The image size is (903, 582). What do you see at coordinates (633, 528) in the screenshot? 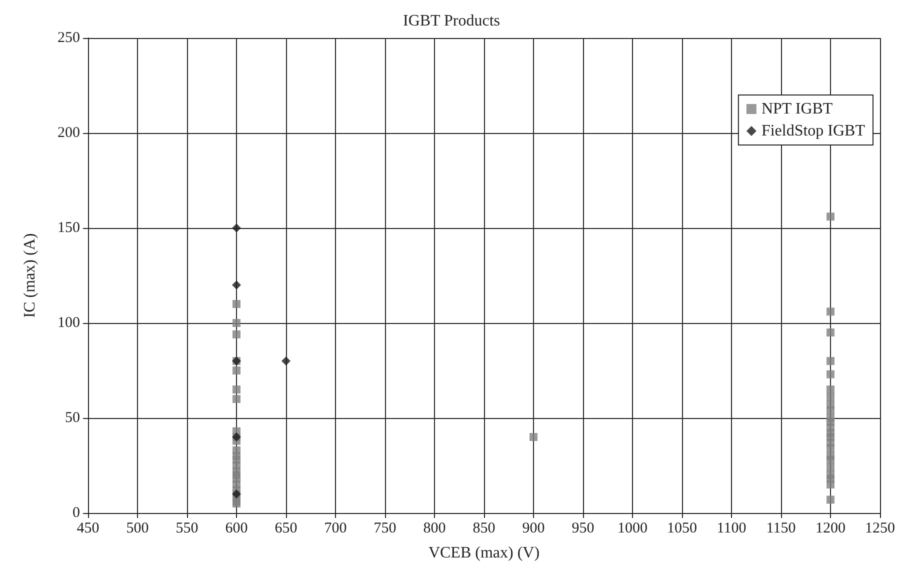
I see `x-tick-label: 1000` at bounding box center [633, 528].